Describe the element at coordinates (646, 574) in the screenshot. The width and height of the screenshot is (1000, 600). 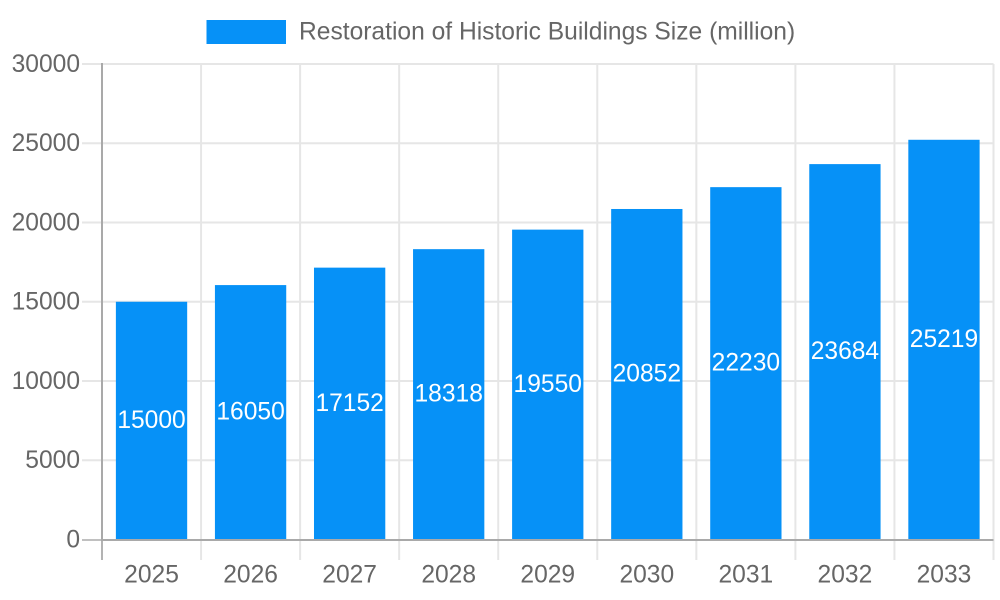
I see `svg-text: 2030` at that location.